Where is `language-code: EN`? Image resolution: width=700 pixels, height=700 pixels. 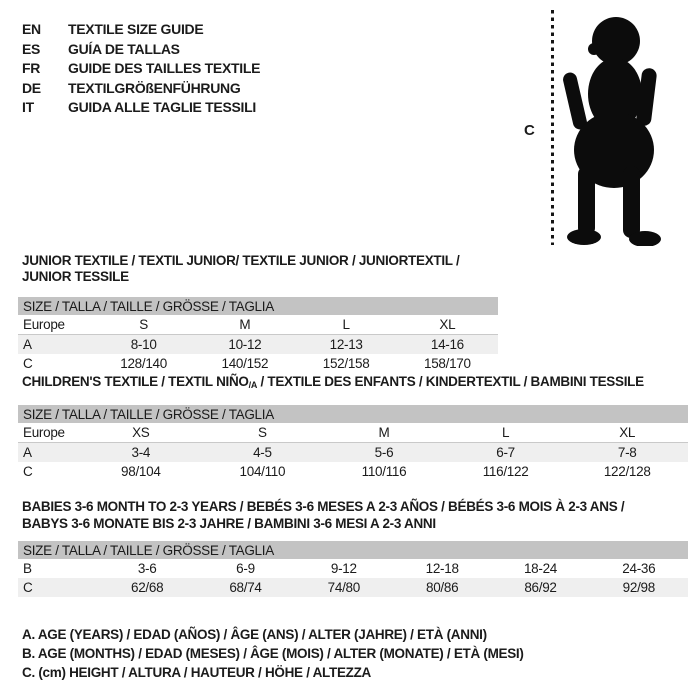 language-code: EN is located at coordinates (31, 29).